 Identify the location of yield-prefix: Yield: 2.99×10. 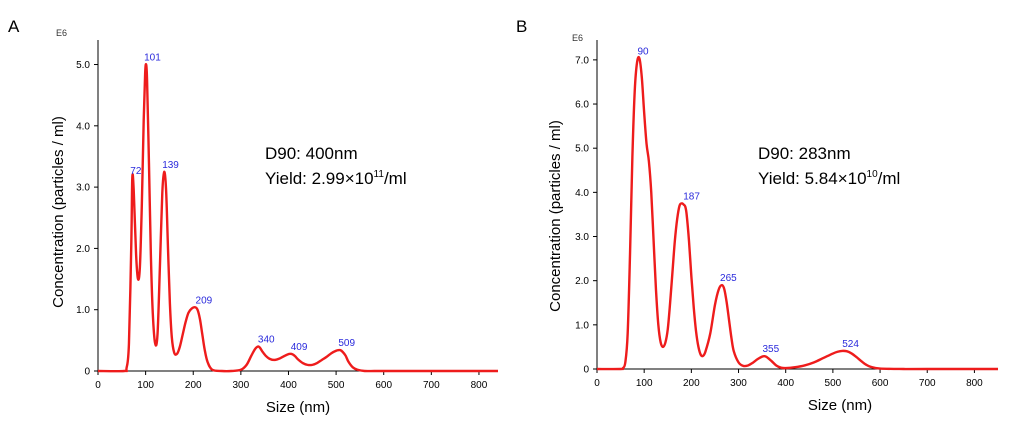
(319, 178).